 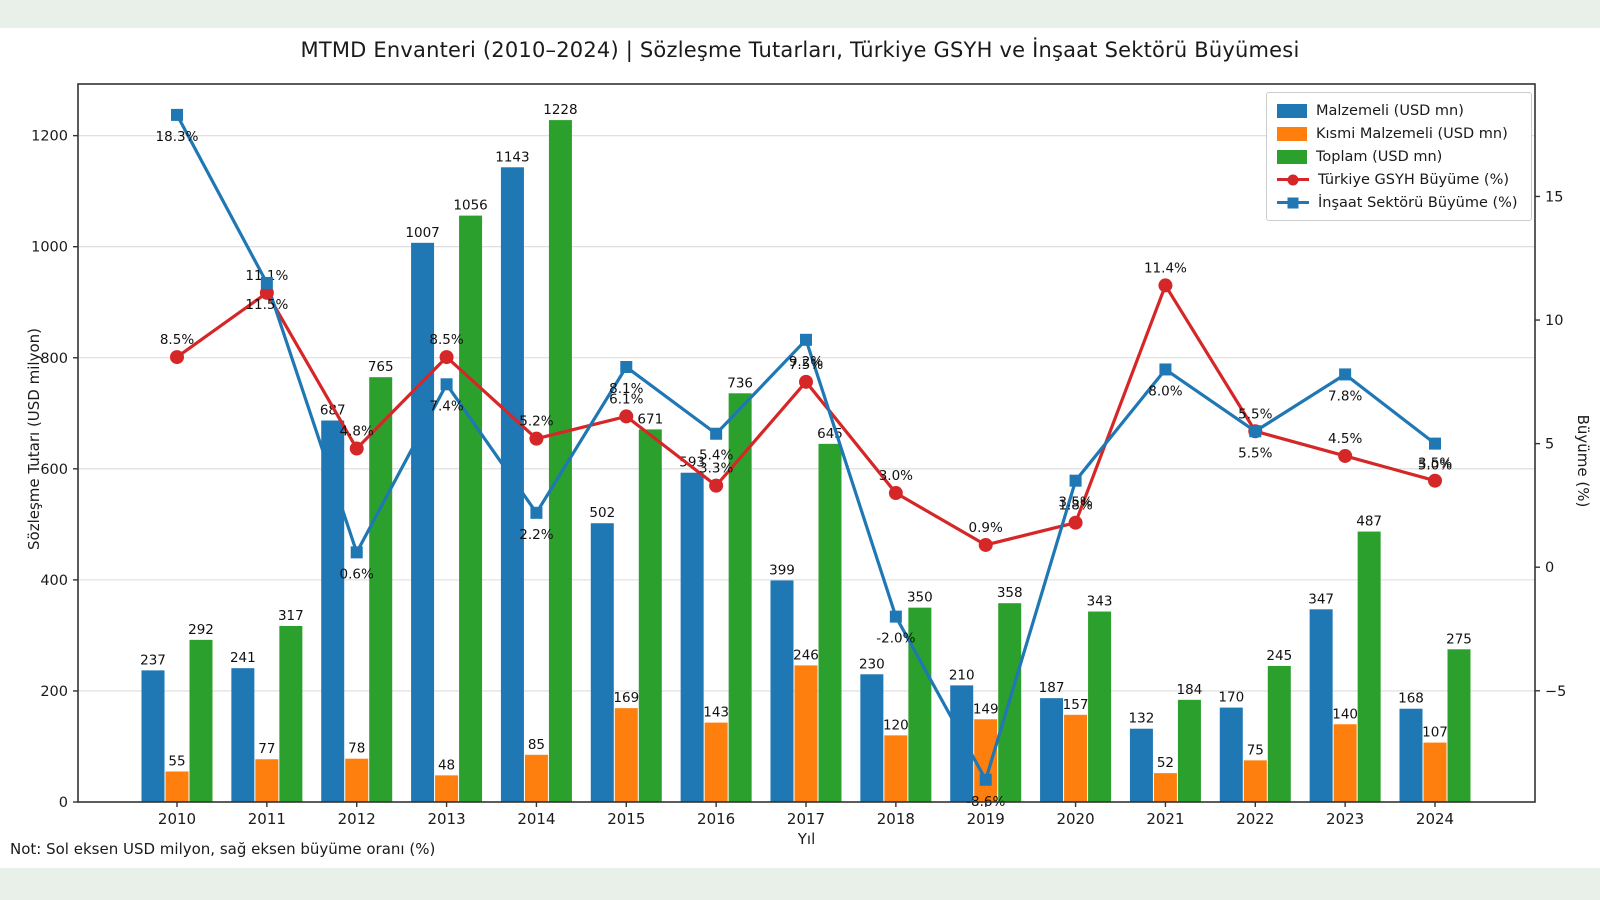 What do you see at coordinates (806, 339) in the screenshot?
I see `marker-insaat-2017` at bounding box center [806, 339].